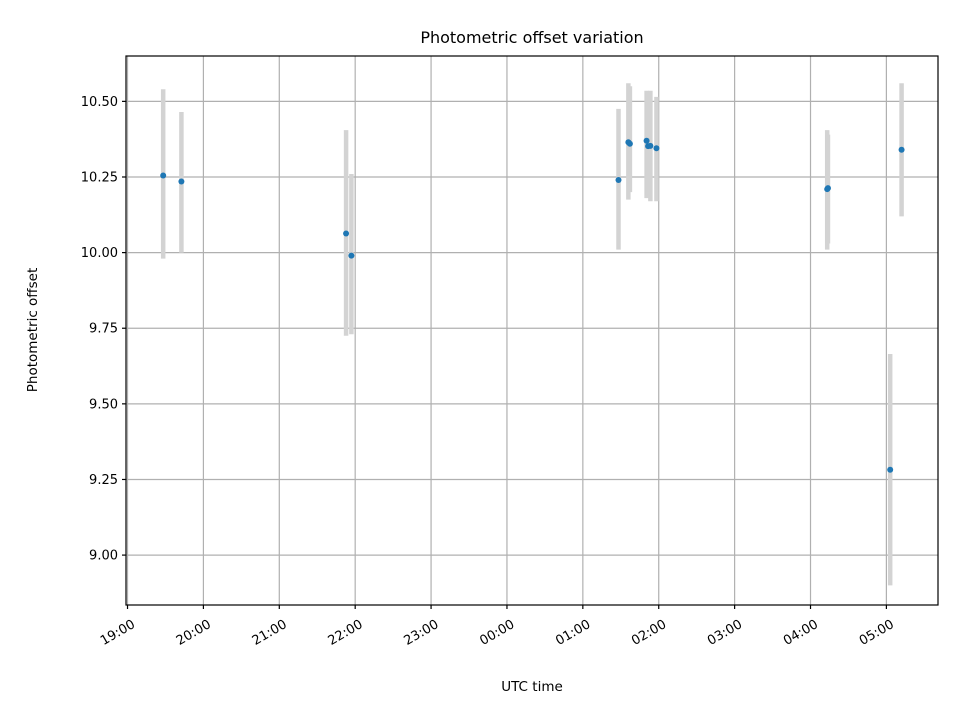 Image resolution: width=960 pixels, height=720 pixels. I want to click on y-tick-label: 9.00, so click(103, 556).